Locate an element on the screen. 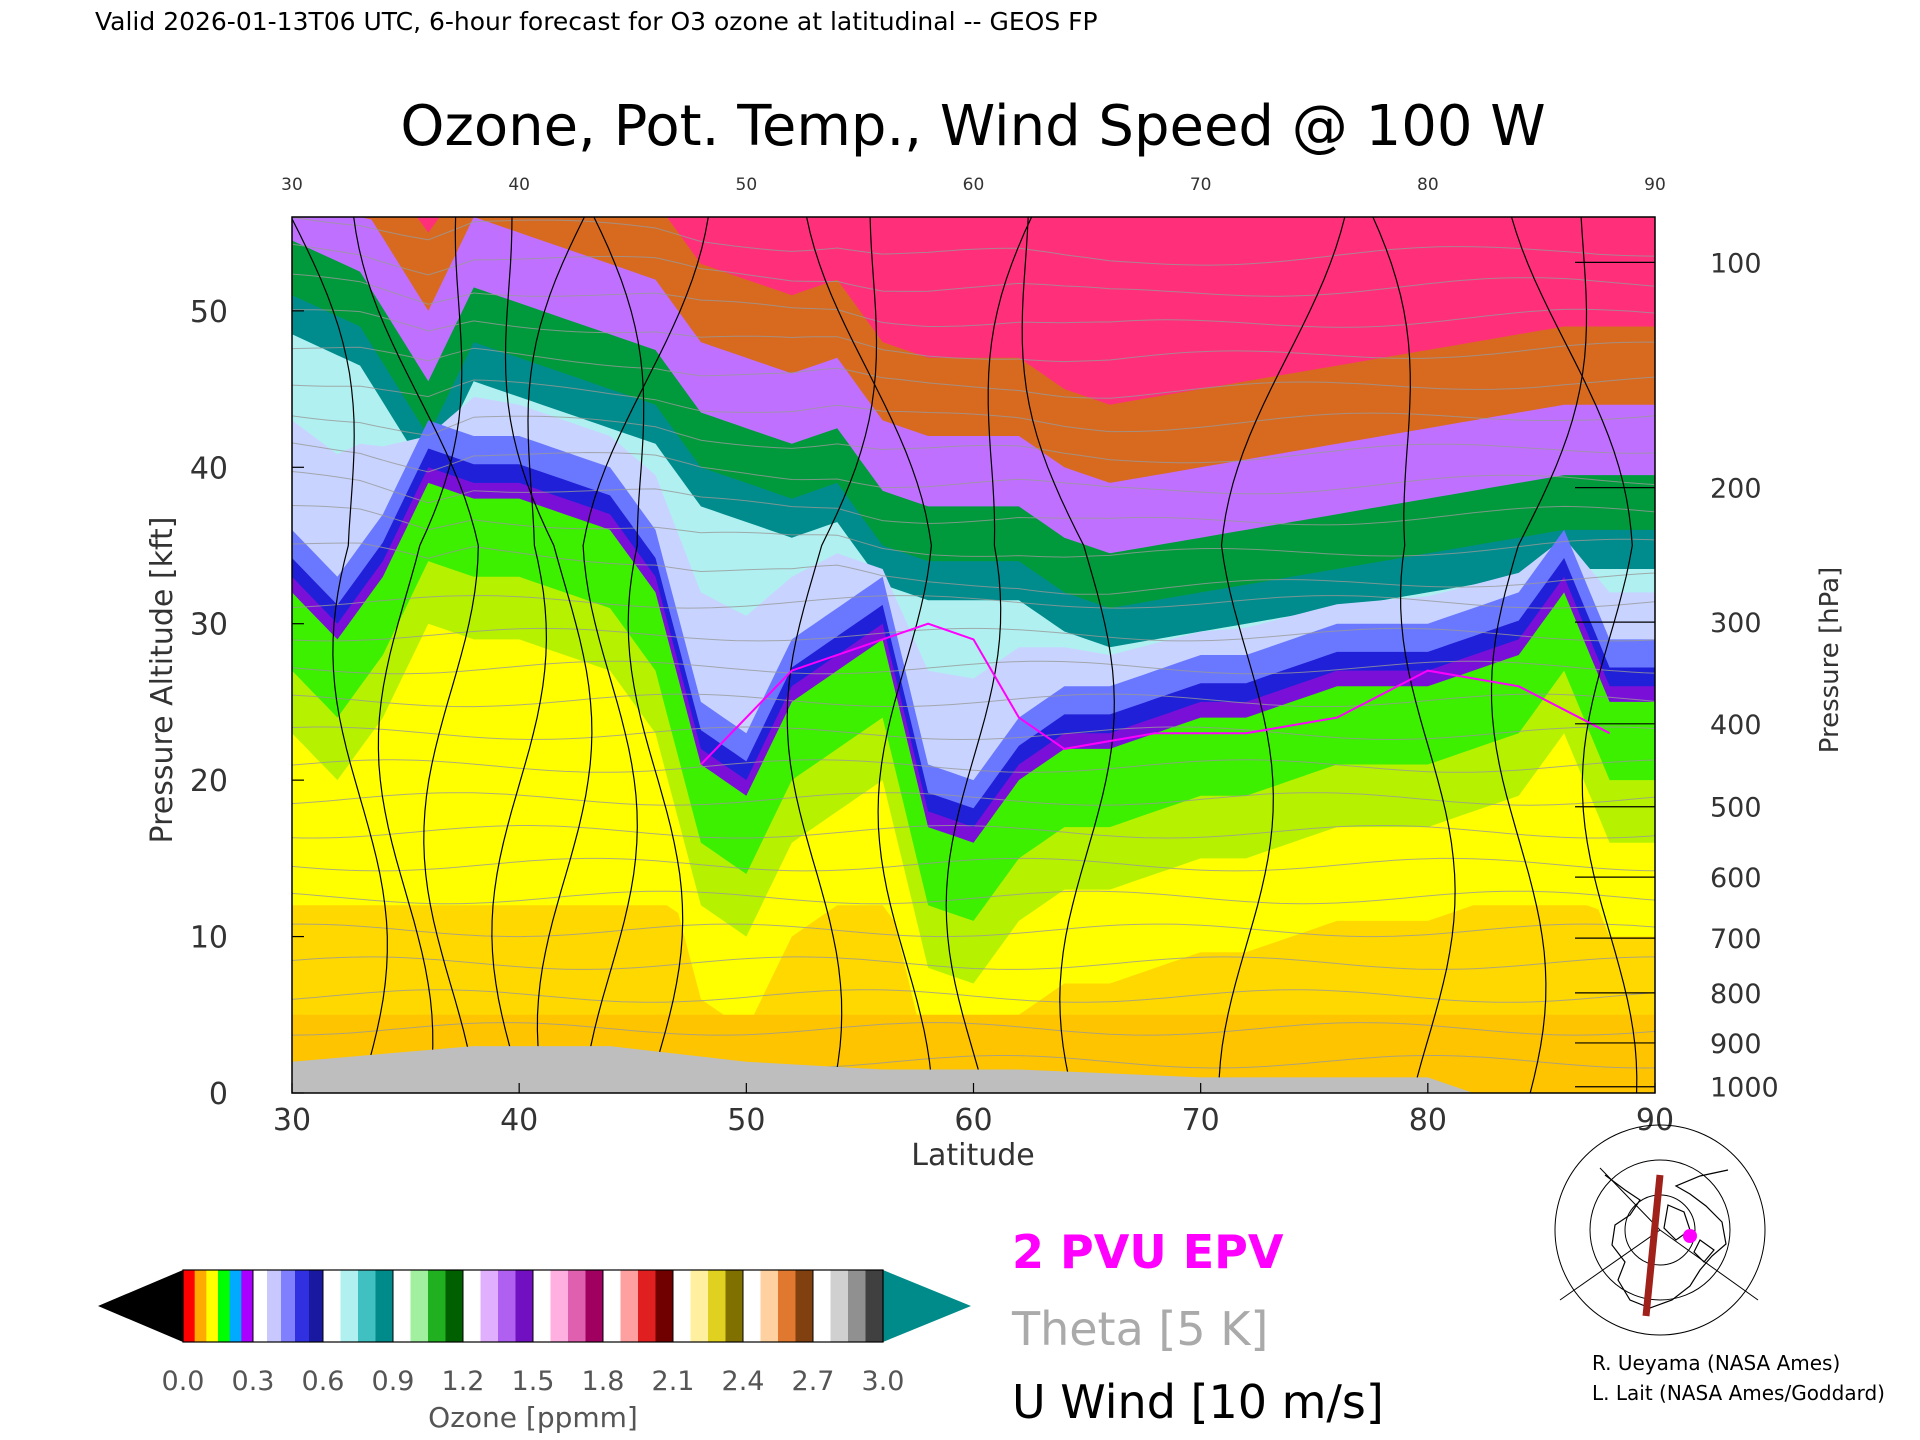 Image resolution: width=1920 pixels, height=1440 pixels. x-tick-label: 80 is located at coordinates (1428, 1120).